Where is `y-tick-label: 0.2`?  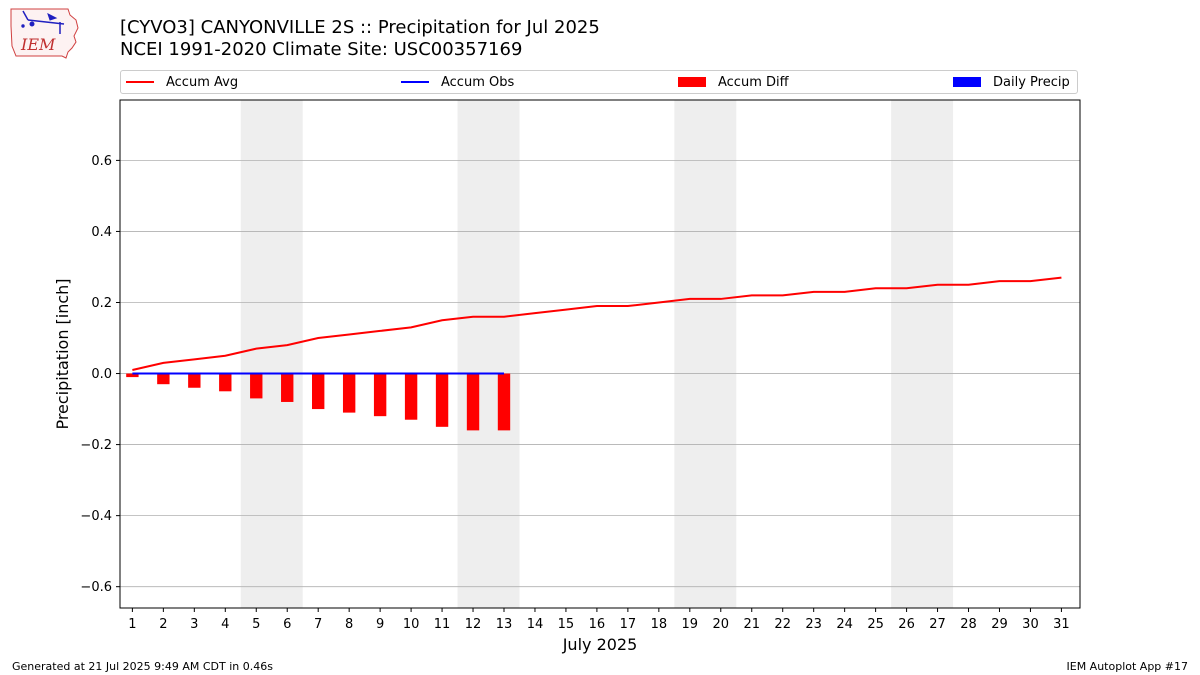 y-tick-label: 0.2 is located at coordinates (101, 303).